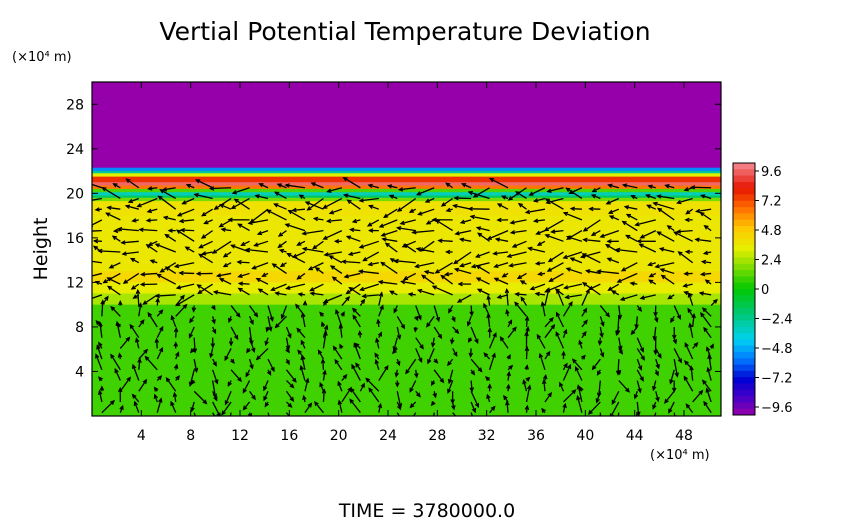 This screenshot has width=854, height=519. What do you see at coordinates (771, 261) in the screenshot?
I see `colorbar-tick-label: 2.4` at bounding box center [771, 261].